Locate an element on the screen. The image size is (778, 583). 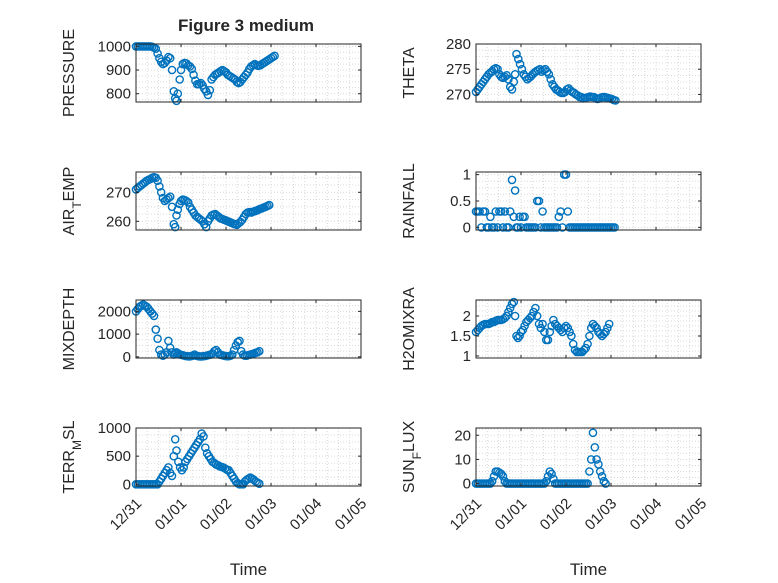
y-axis-label: TERRMSL is located at coordinates (72, 456).